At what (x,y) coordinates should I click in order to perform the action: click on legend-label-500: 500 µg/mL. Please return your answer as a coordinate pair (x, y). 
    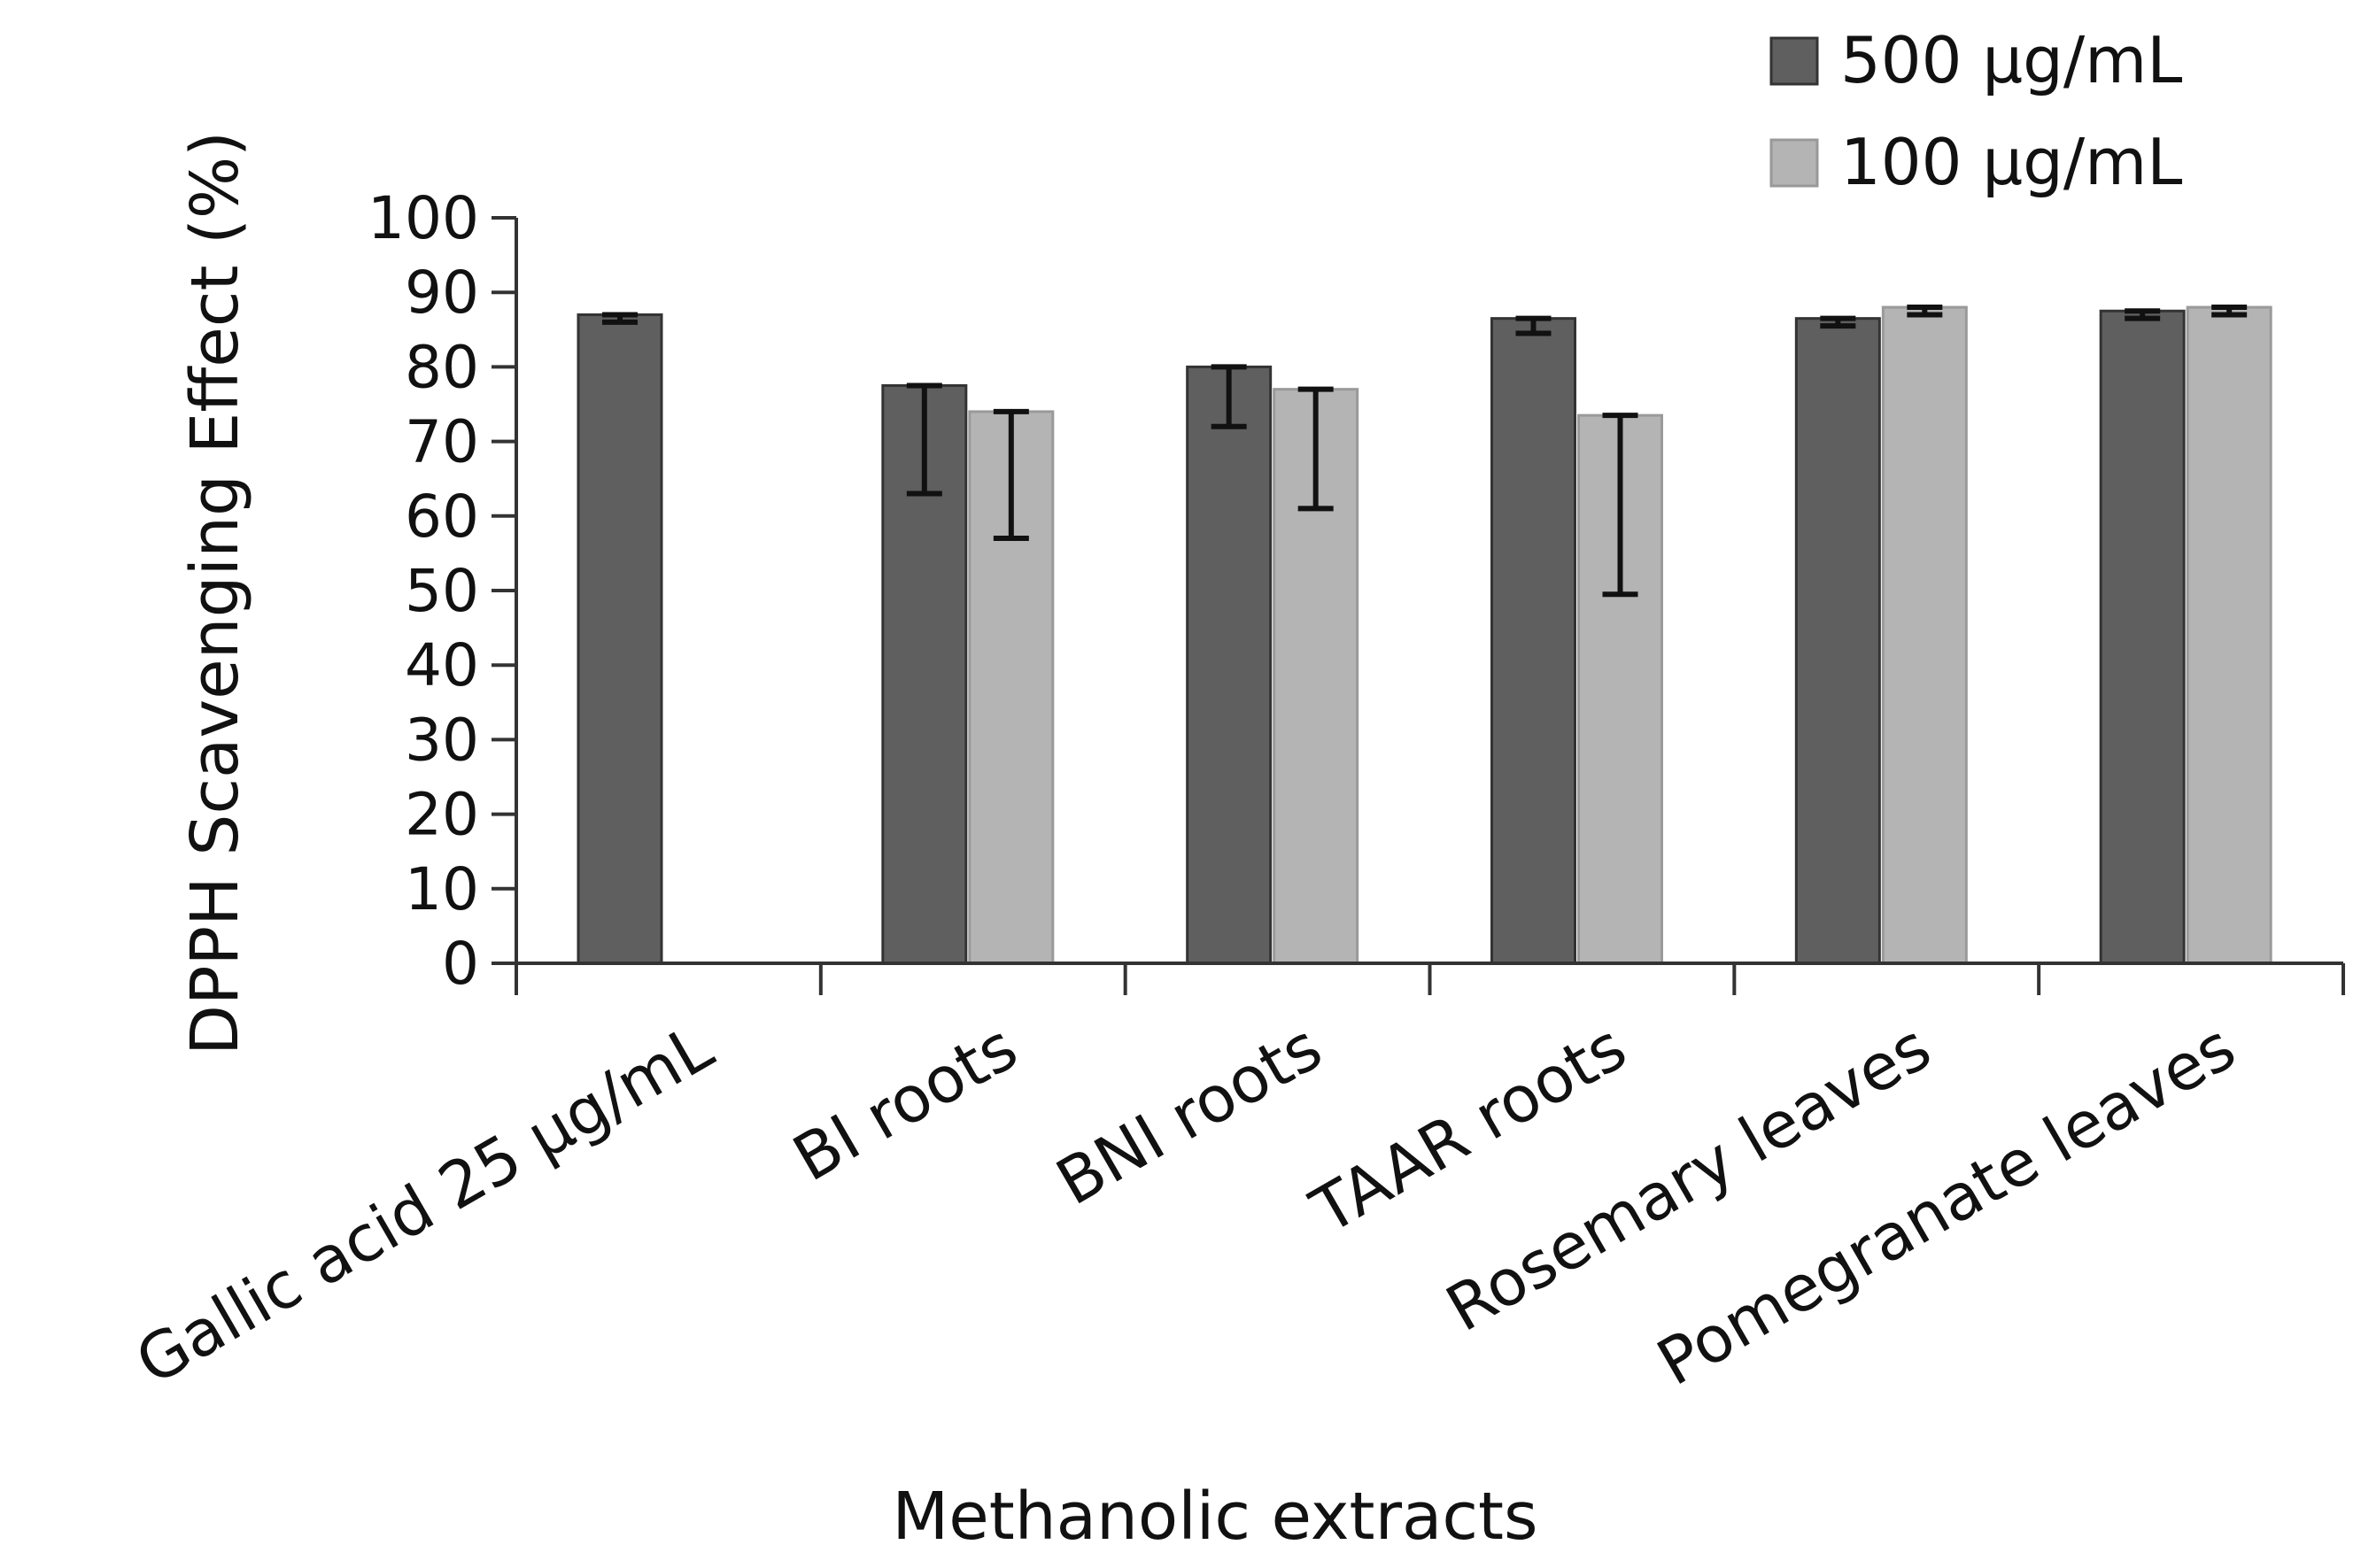
    Looking at the image, I should click on (2011, 60).